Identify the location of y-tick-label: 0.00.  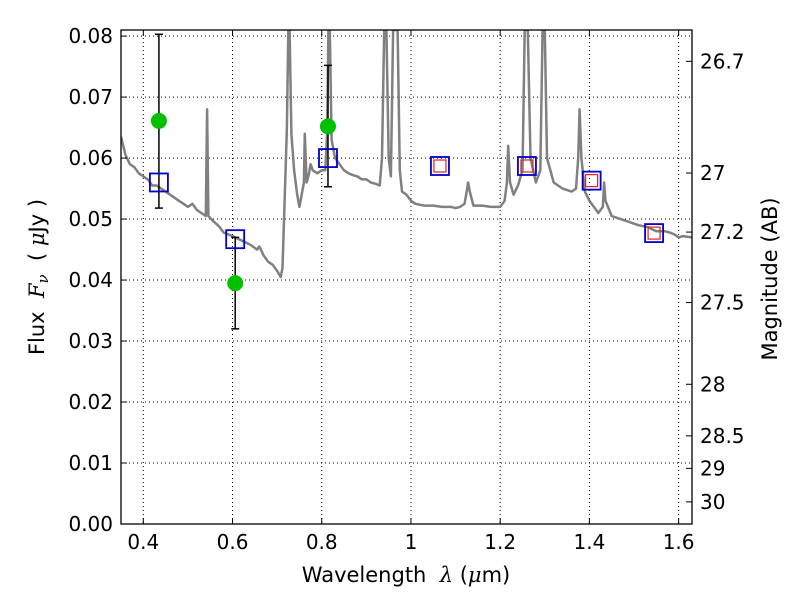
(90, 524).